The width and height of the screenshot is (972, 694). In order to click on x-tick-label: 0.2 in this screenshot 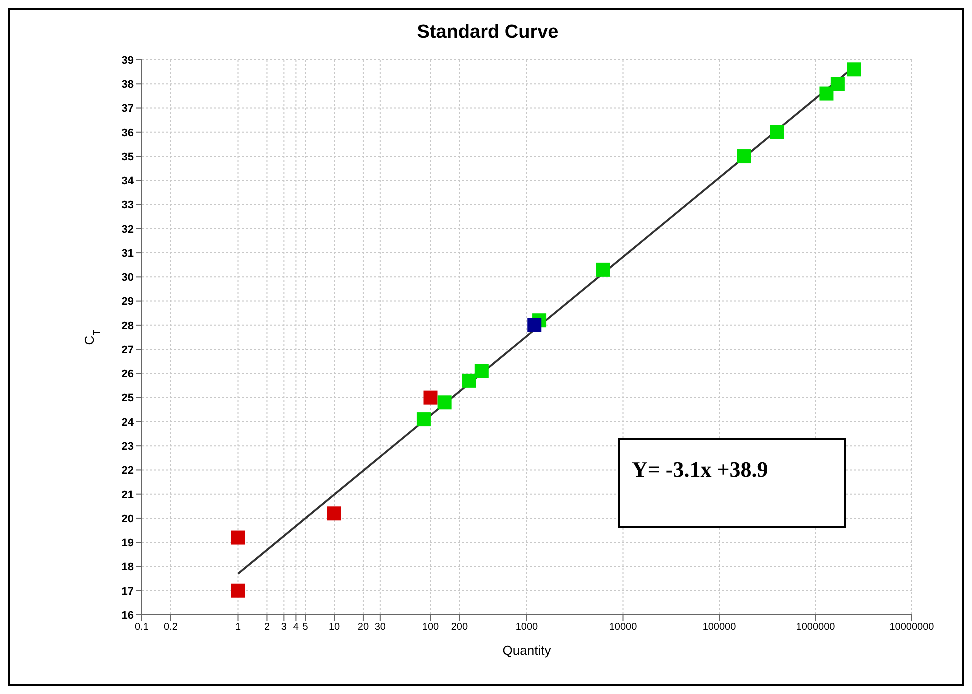, I will do `click(171, 628)`.